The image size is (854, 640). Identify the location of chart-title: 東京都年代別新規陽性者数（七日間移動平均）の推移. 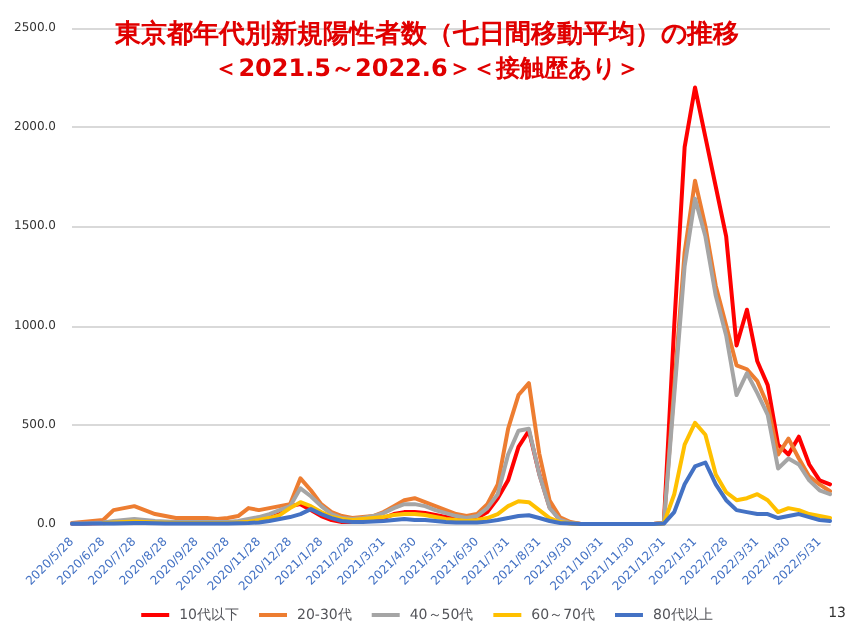
(426, 34).